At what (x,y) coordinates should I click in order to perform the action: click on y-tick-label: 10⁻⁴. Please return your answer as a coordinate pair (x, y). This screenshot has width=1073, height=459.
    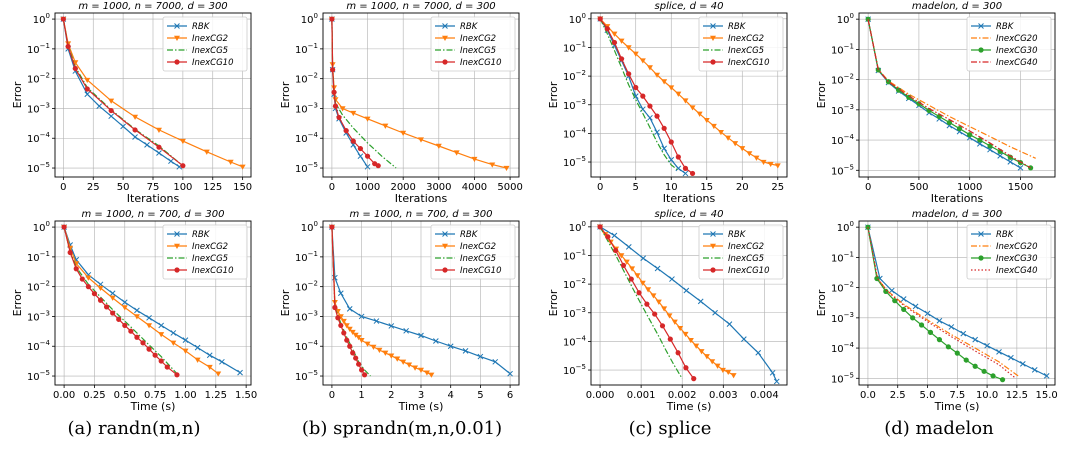
    Looking at the image, I should click on (307, 138).